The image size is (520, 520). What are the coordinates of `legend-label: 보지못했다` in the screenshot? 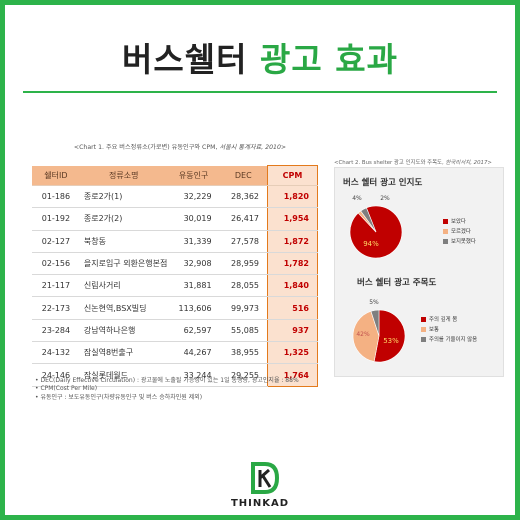 It's located at (463, 242).